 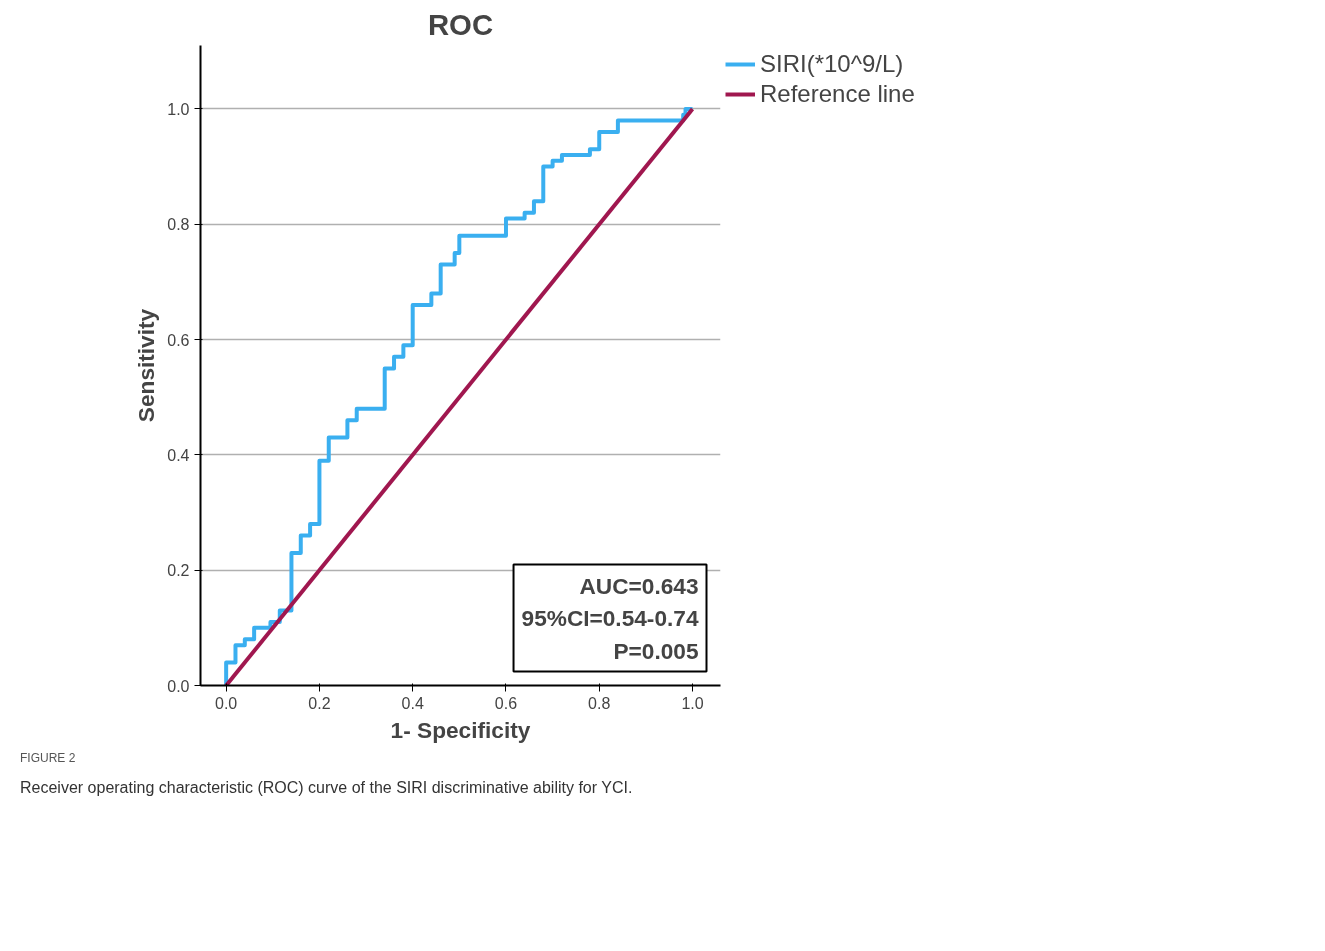 I want to click on legend-label: Reference line, so click(x=837, y=94).